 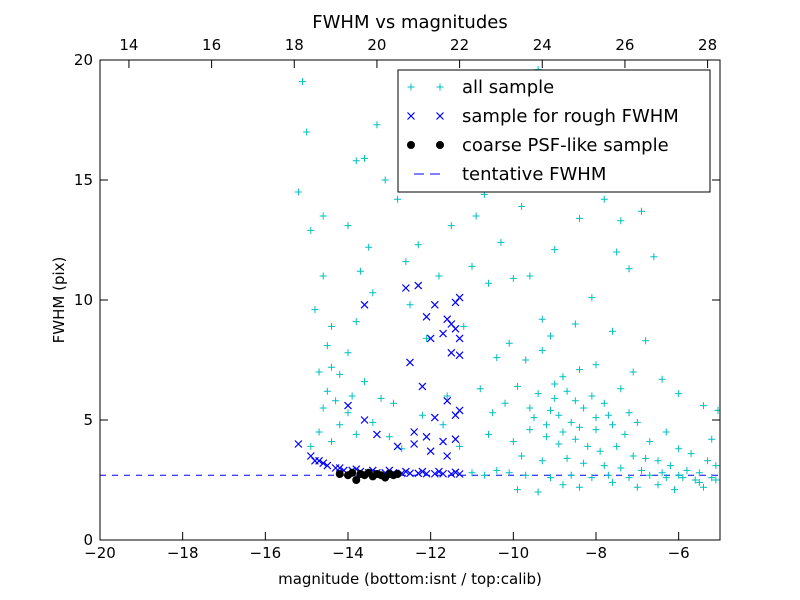 I want to click on chart-title: FWHM vs magnitudes, so click(x=409, y=22).